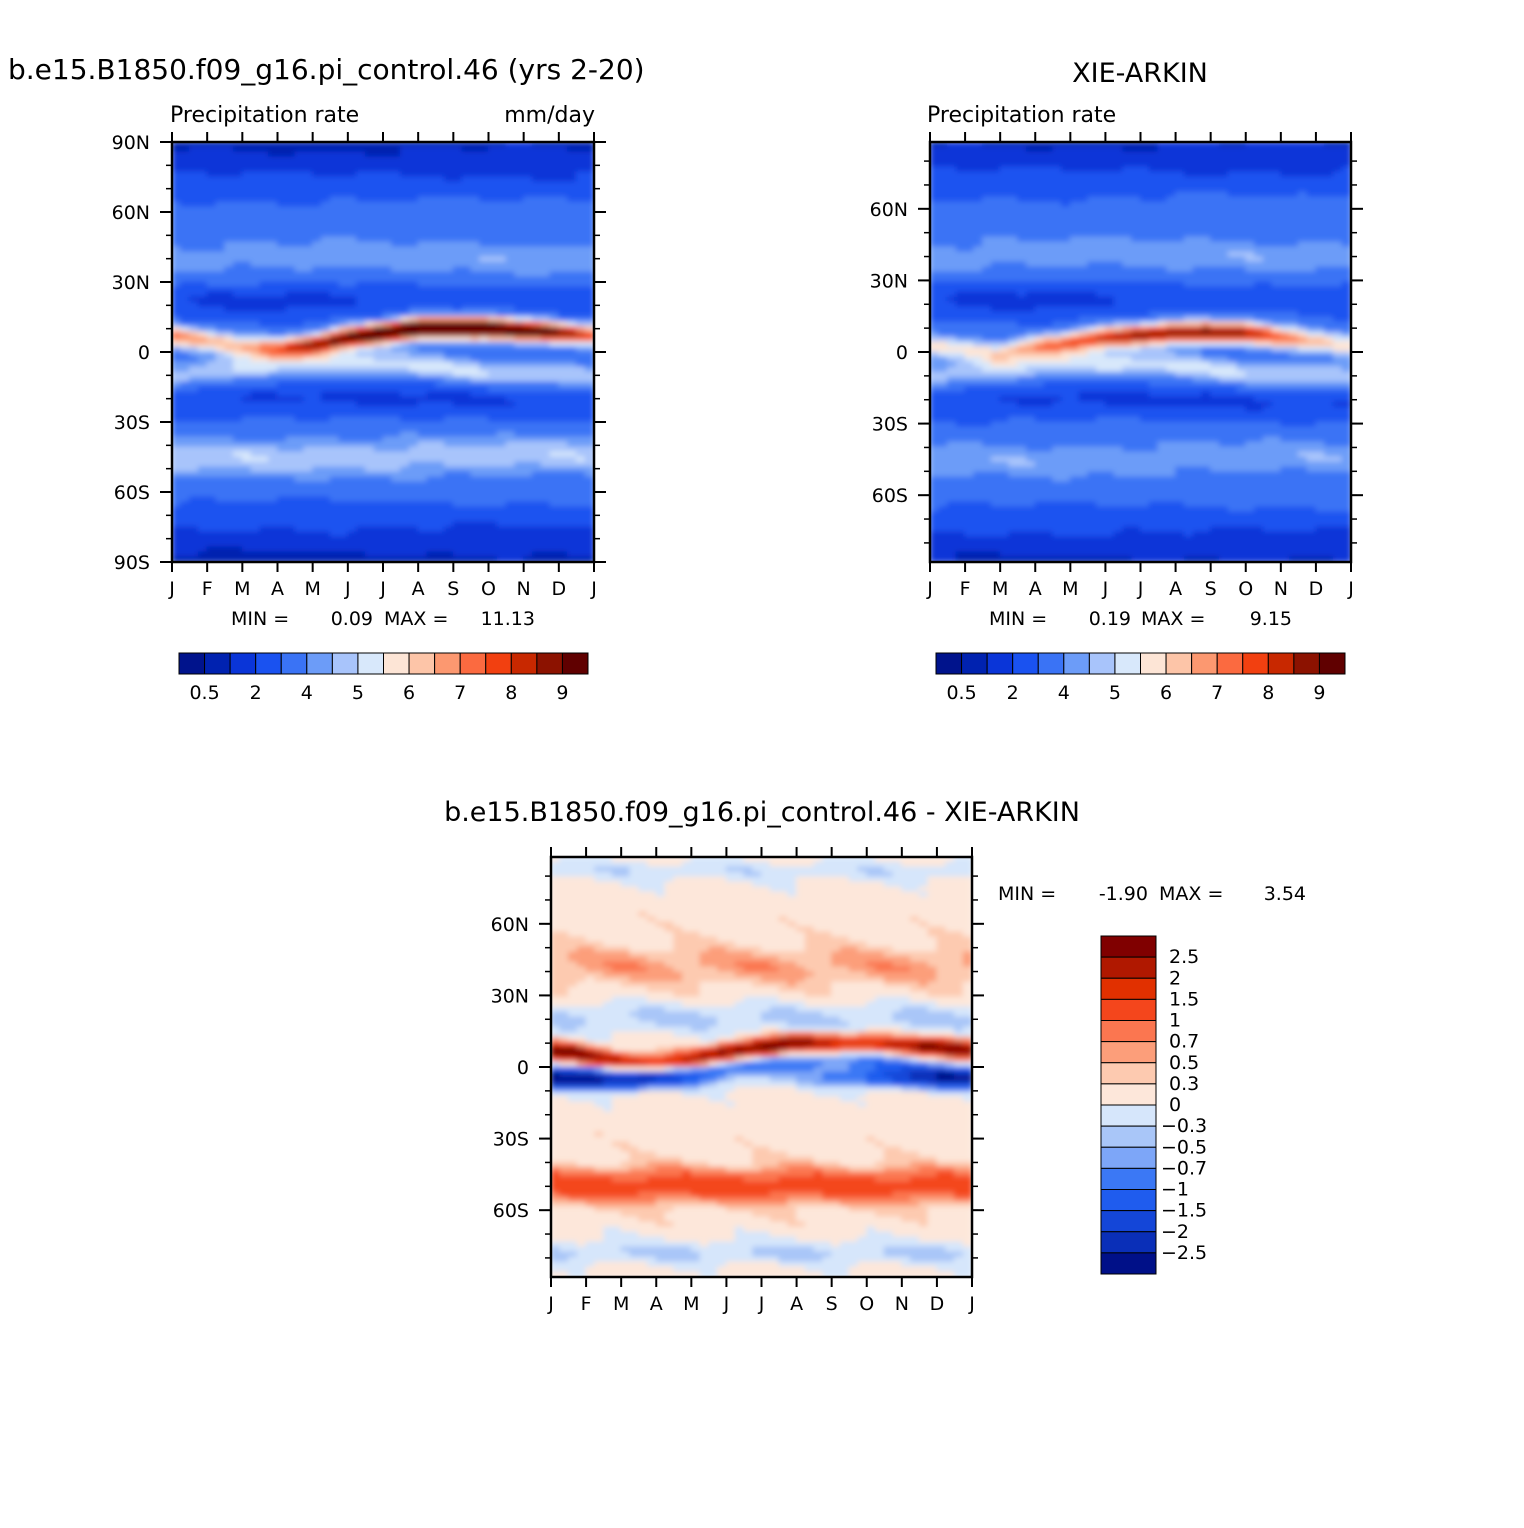 This screenshot has height=1528, width=1524. Describe the element at coordinates (383, 678) in the screenshot. I see `panel-model-colorbar: 0.5 2 4 5 6 7 8 9` at that location.